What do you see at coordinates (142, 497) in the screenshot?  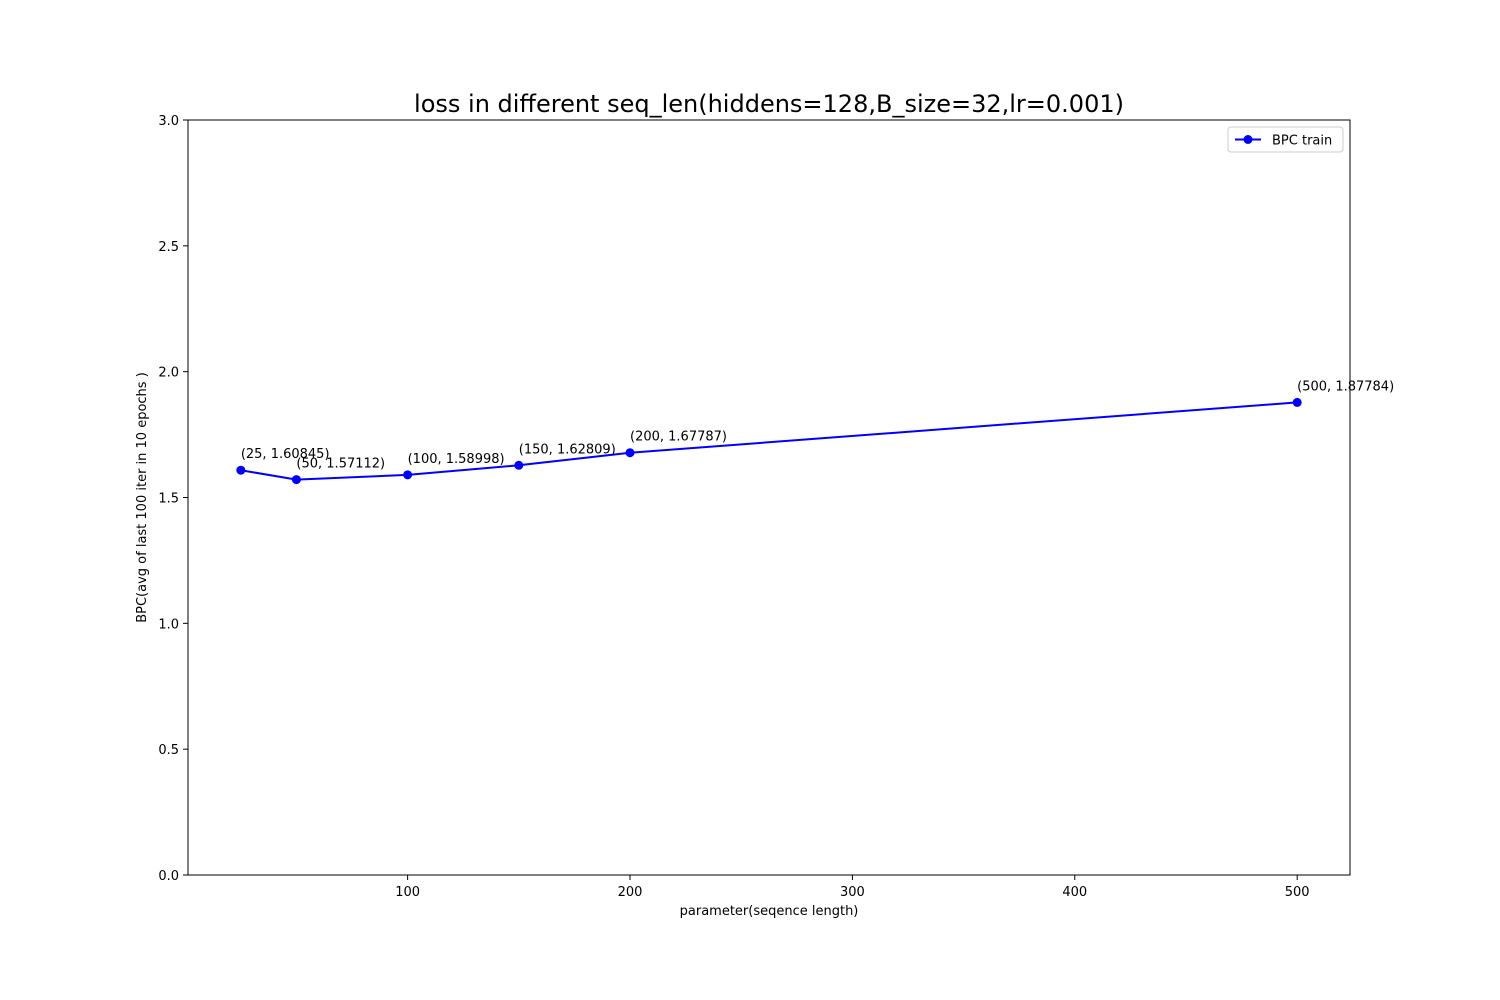 I see `y-axis-label: BPC(avg of last 100 iter in 10 epochs )` at bounding box center [142, 497].